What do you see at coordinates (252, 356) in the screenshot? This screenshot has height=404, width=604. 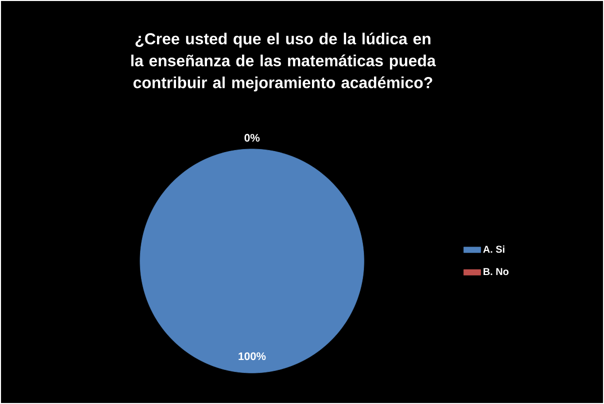 I see `data-label: 100%` at bounding box center [252, 356].